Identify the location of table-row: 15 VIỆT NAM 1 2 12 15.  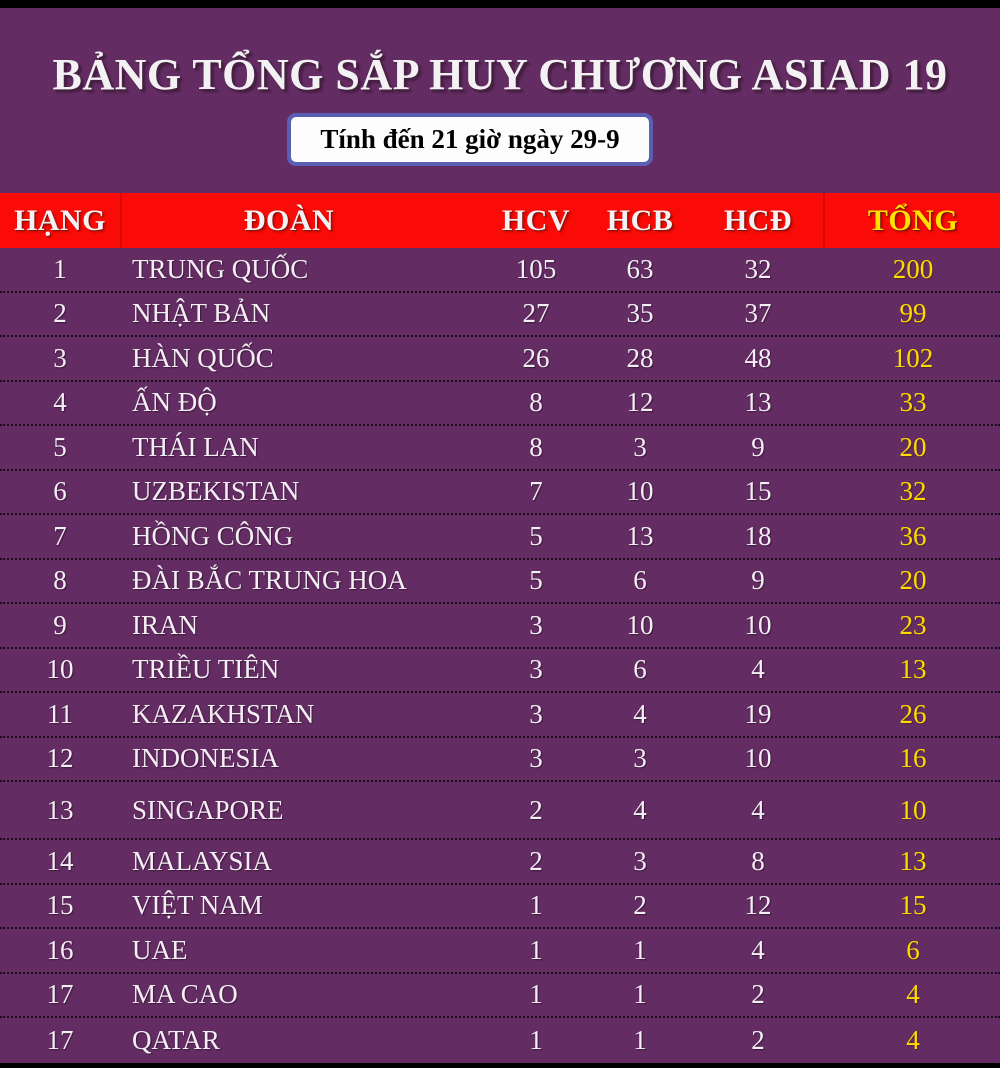
(500, 906).